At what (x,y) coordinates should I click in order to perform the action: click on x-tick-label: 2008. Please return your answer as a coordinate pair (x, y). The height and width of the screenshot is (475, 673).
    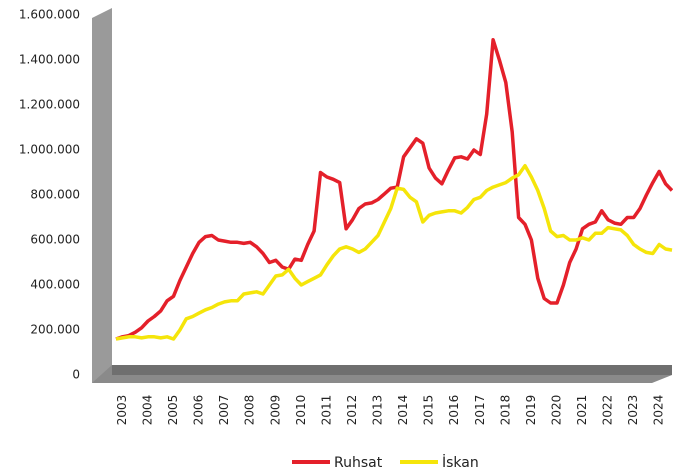
    Looking at the image, I should click on (250, 410).